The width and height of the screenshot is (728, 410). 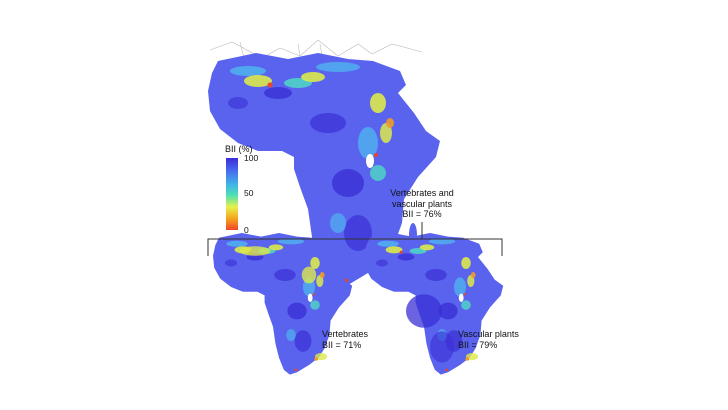 I want to click on legend-title: BII (%), so click(x=239, y=149).